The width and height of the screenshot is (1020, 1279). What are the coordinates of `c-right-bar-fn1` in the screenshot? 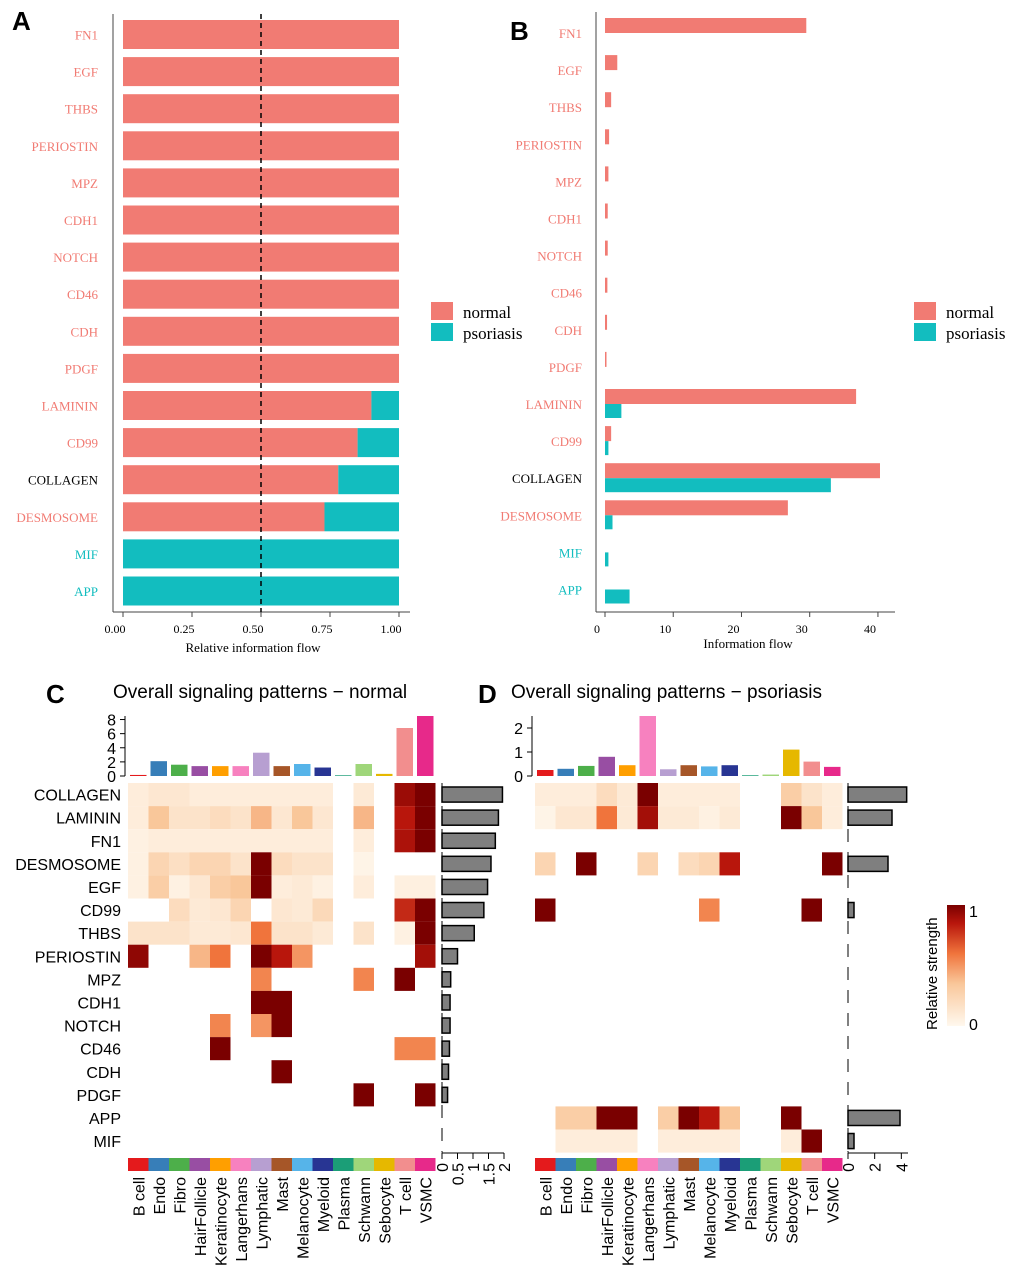 It's located at (469, 841).